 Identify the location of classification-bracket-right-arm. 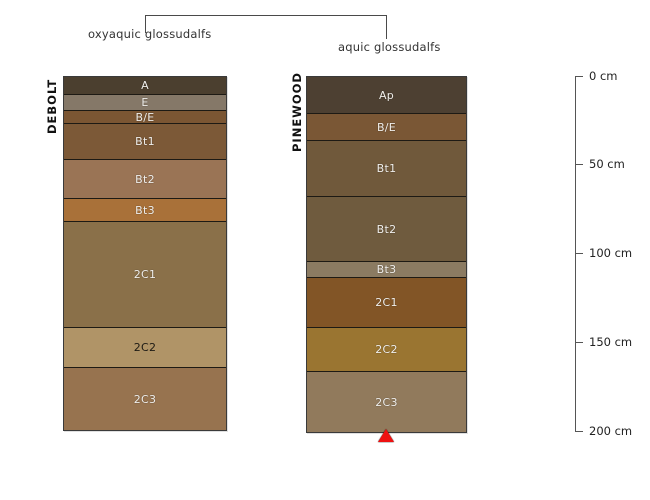
(386, 27).